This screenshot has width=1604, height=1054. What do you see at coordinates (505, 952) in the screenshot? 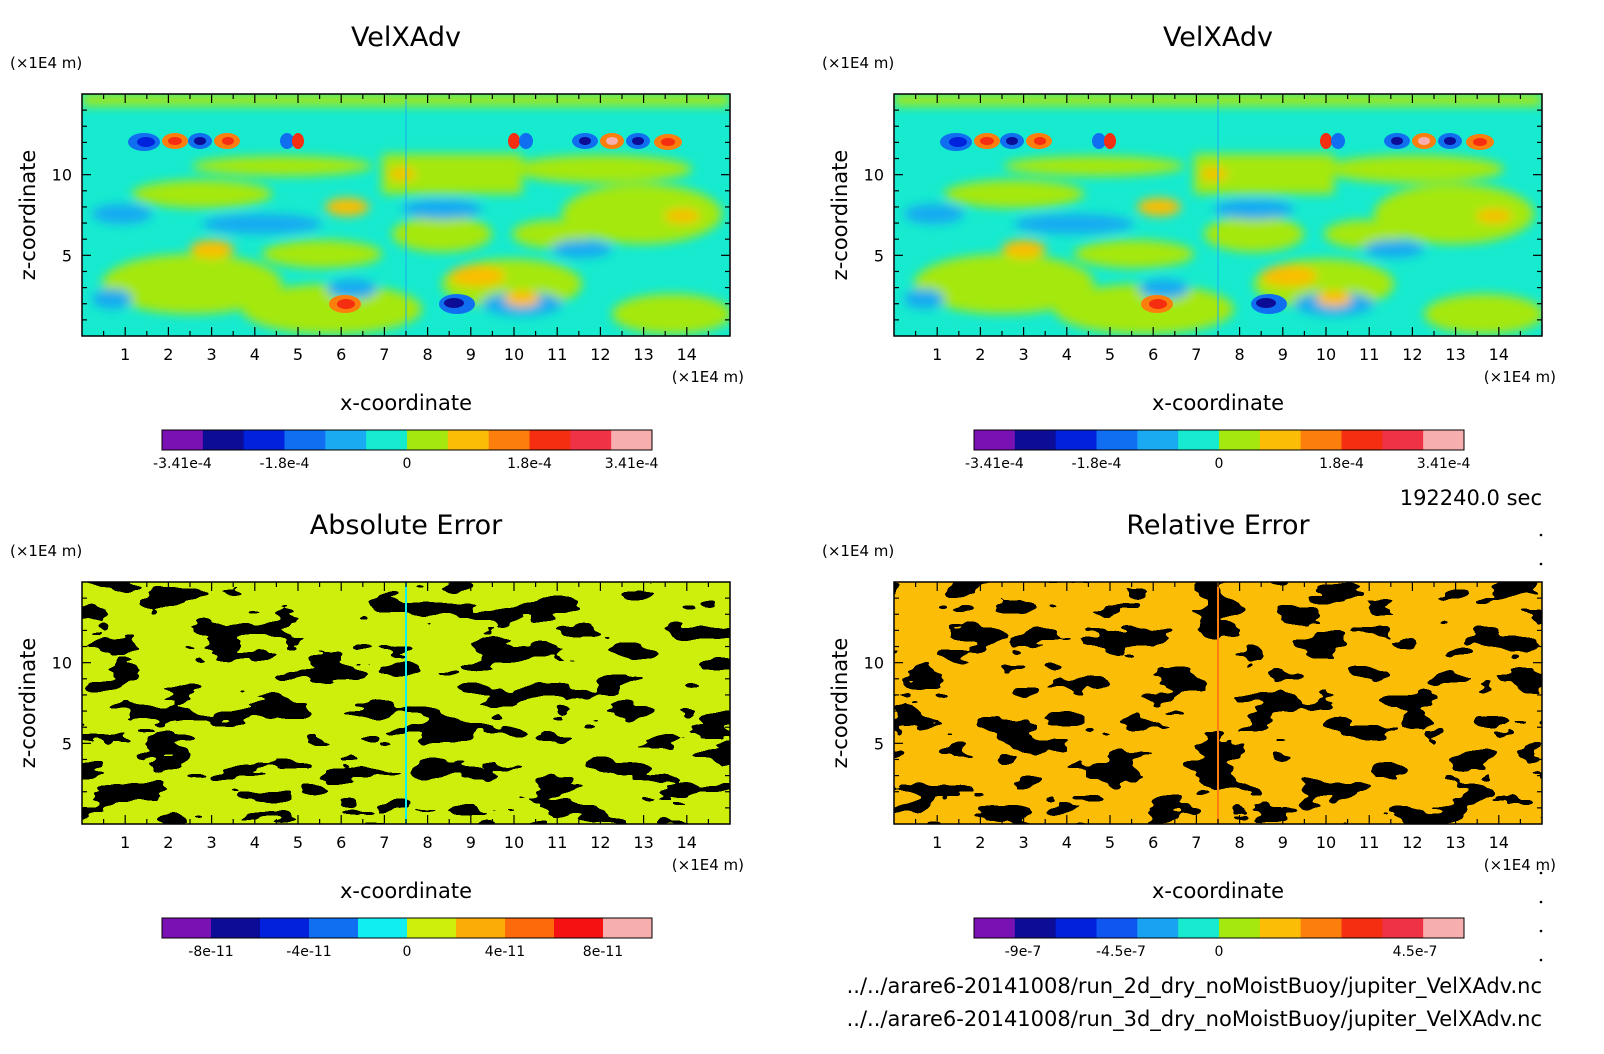
I see `colorbar-tick-label: 4e-11` at bounding box center [505, 952].